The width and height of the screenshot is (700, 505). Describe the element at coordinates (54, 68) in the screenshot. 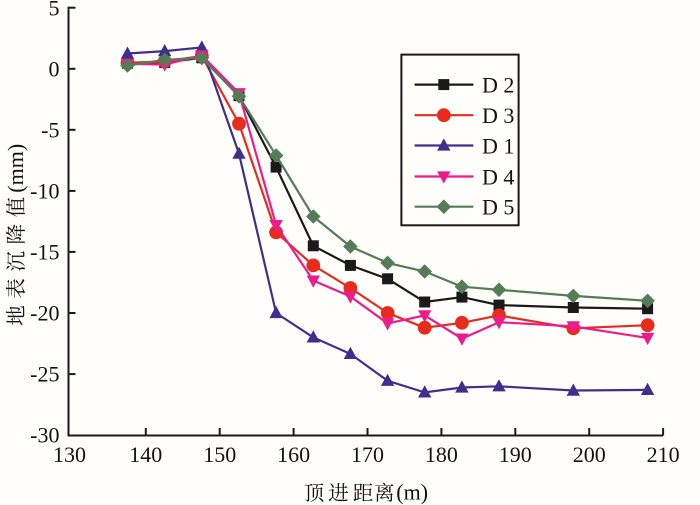

I see `svg-text: 0` at that location.